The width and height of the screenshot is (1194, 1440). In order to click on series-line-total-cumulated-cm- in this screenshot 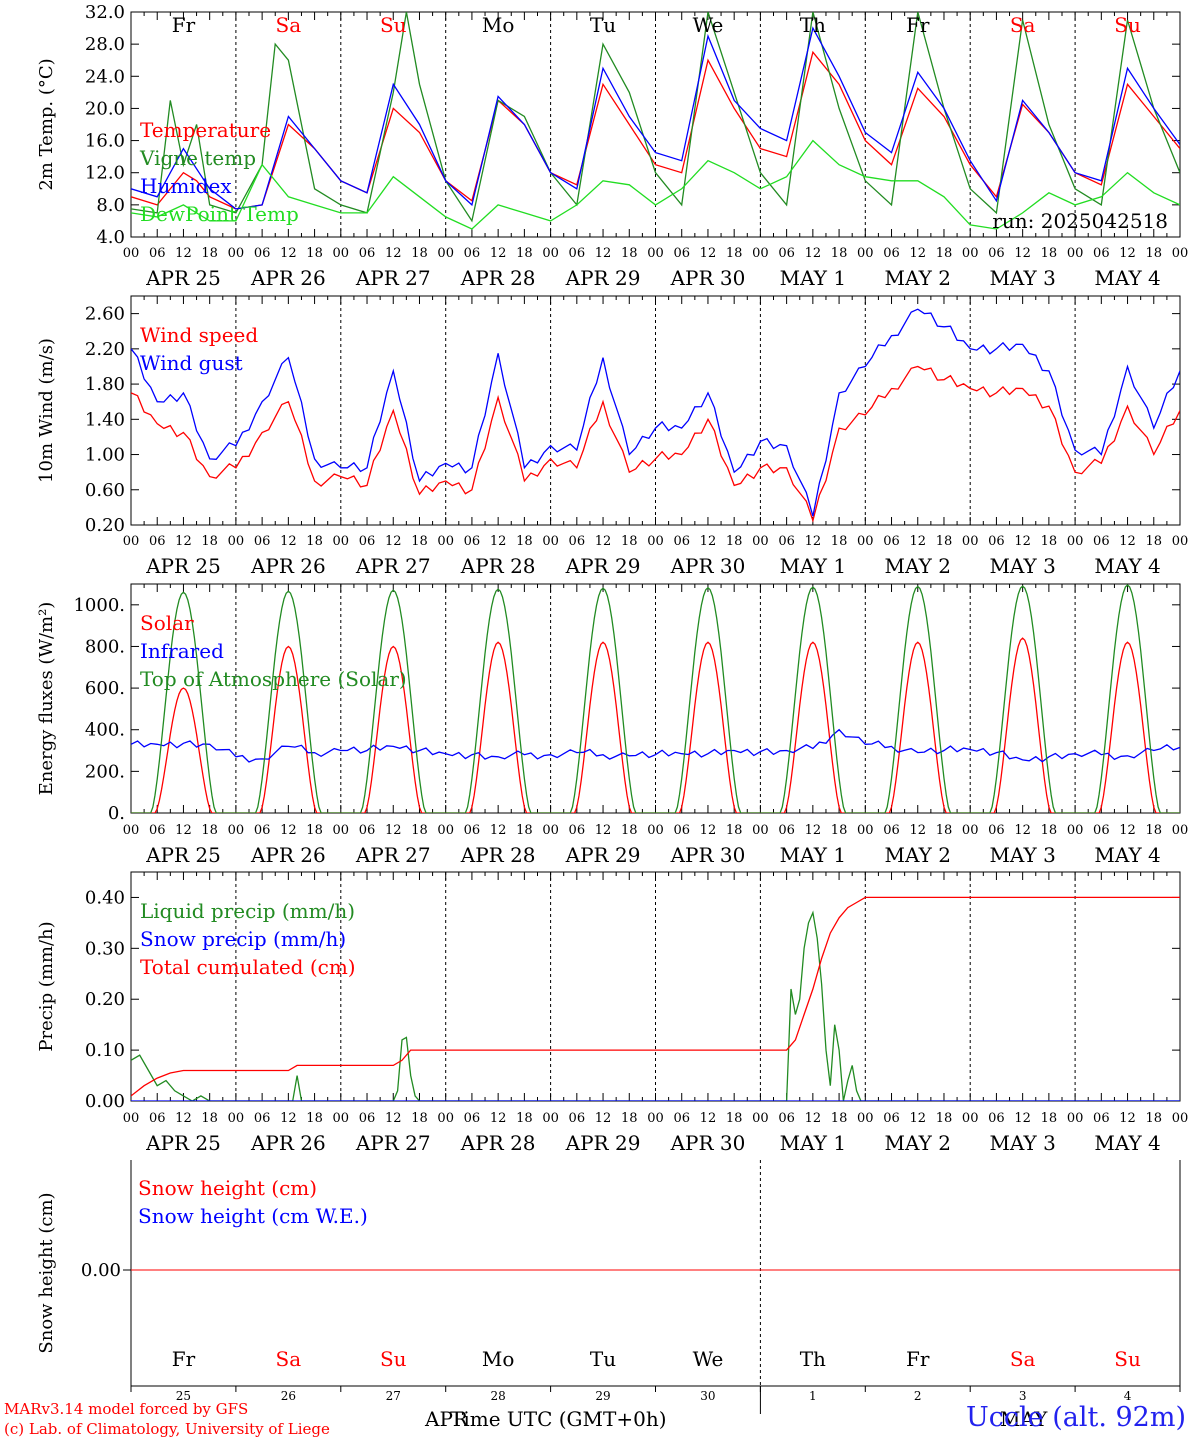, I will do `click(655, 996)`.